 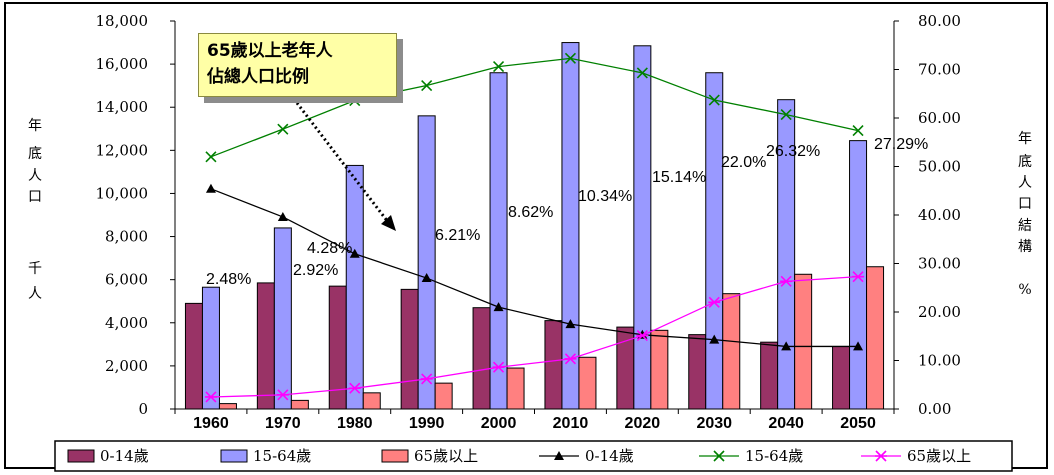 I want to click on x-tick-label: 1990, so click(x=427, y=423).